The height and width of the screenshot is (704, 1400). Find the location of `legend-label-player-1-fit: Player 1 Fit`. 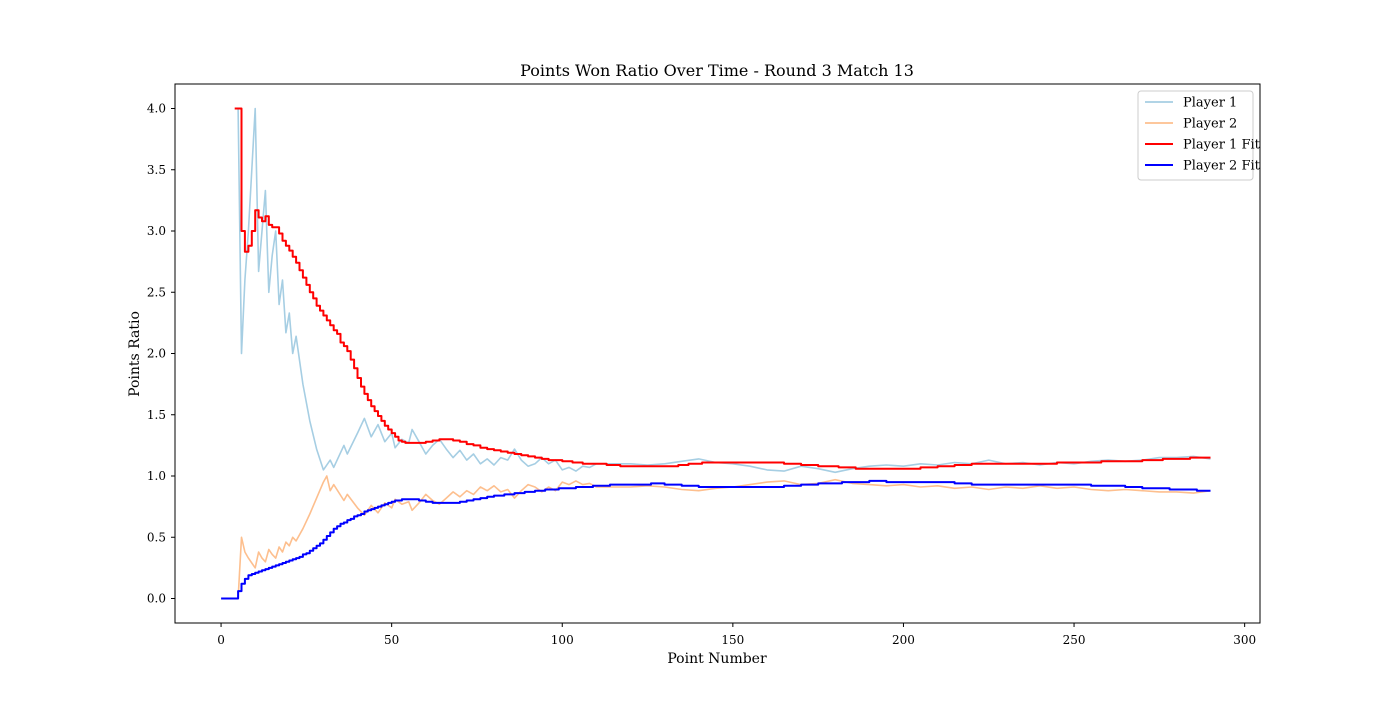

legend-label-player-1-fit: Player 1 Fit is located at coordinates (1222, 145).